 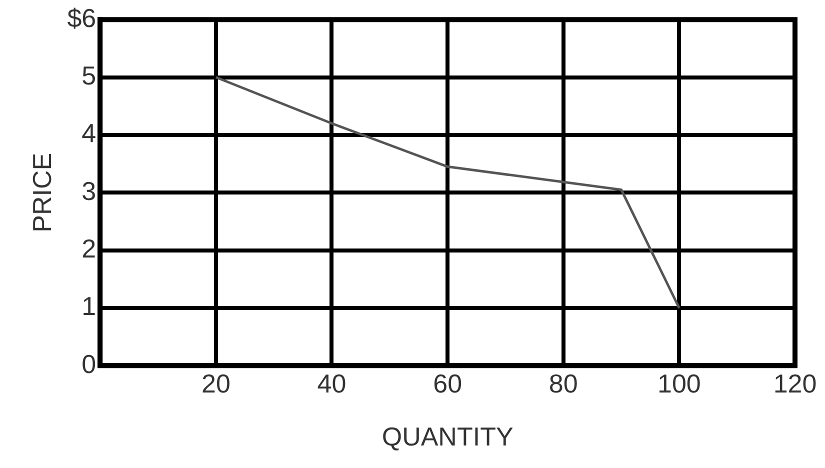 What do you see at coordinates (89, 133) in the screenshot?
I see `y-tick-label: 4` at bounding box center [89, 133].